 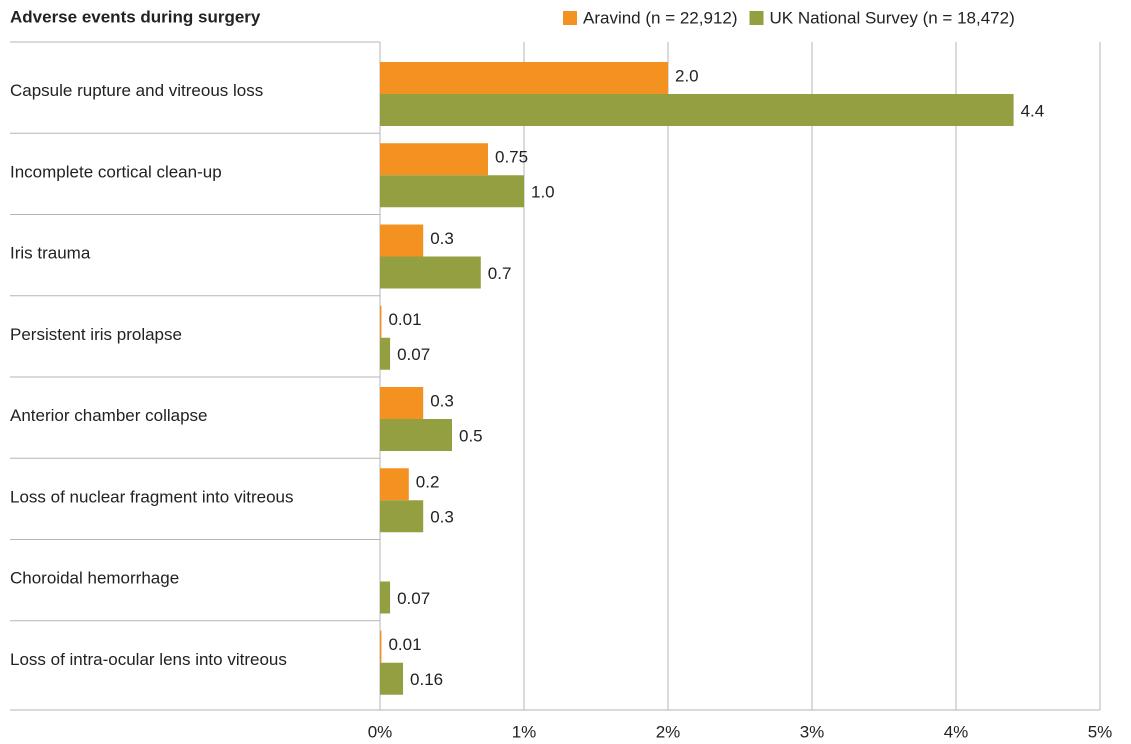 What do you see at coordinates (511, 157) in the screenshot?
I see `value-label: 0.75` at bounding box center [511, 157].